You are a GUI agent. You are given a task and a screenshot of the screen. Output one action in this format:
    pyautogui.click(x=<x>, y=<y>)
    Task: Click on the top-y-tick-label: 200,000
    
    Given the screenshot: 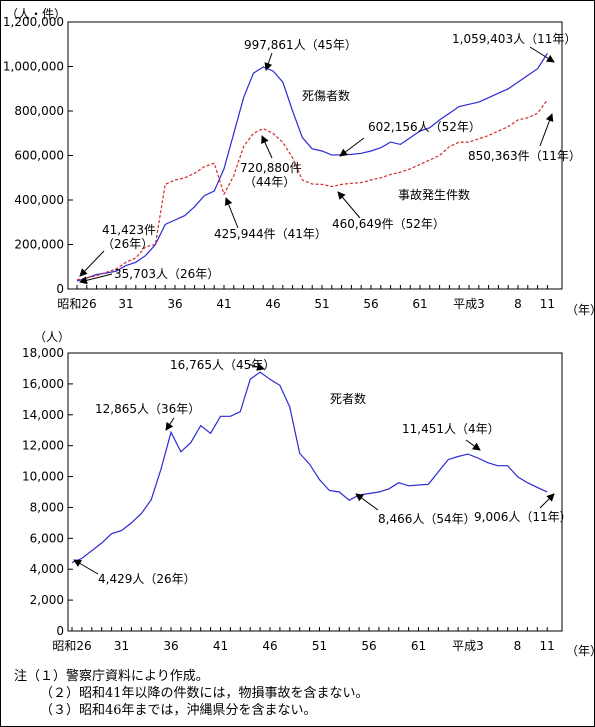 What is the action you would take?
    pyautogui.click(x=39, y=245)
    